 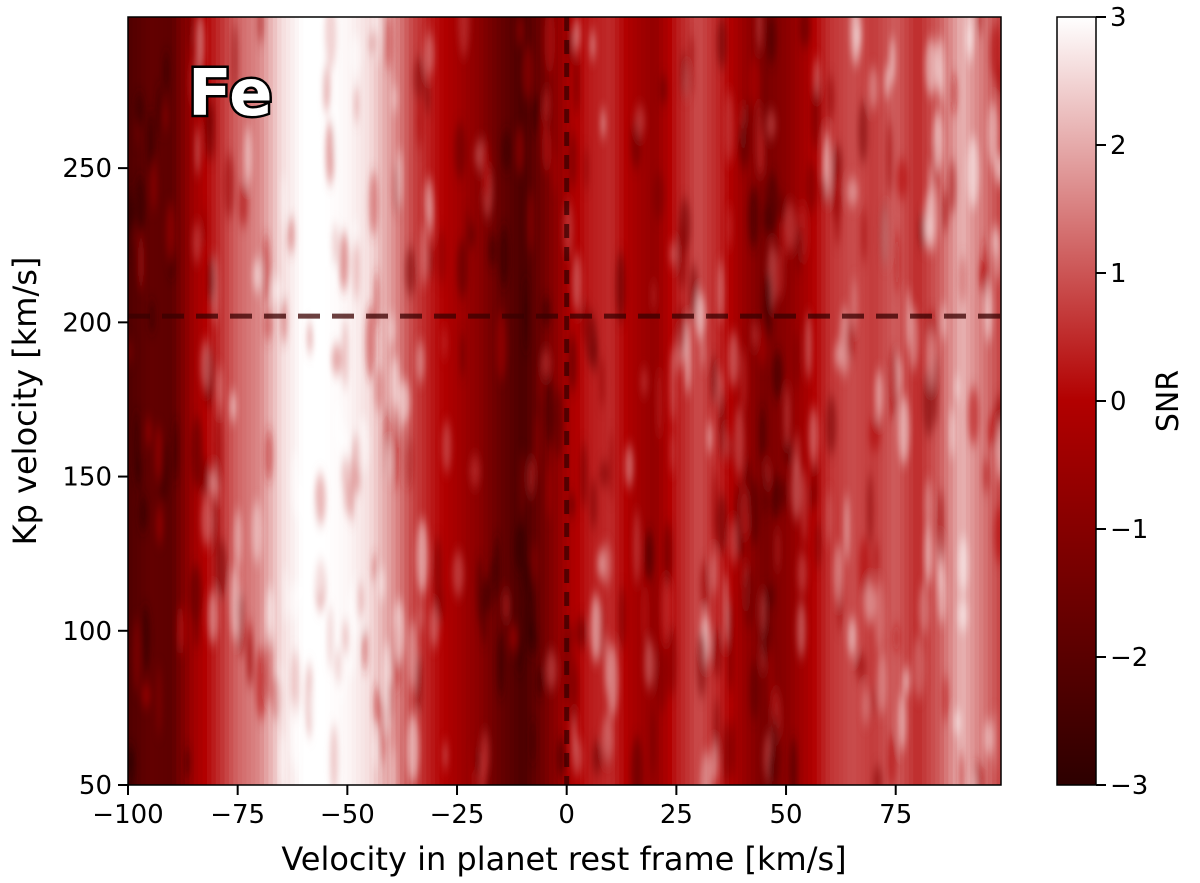 I want to click on colorbar-tick-label: −2, so click(x=1129, y=658).